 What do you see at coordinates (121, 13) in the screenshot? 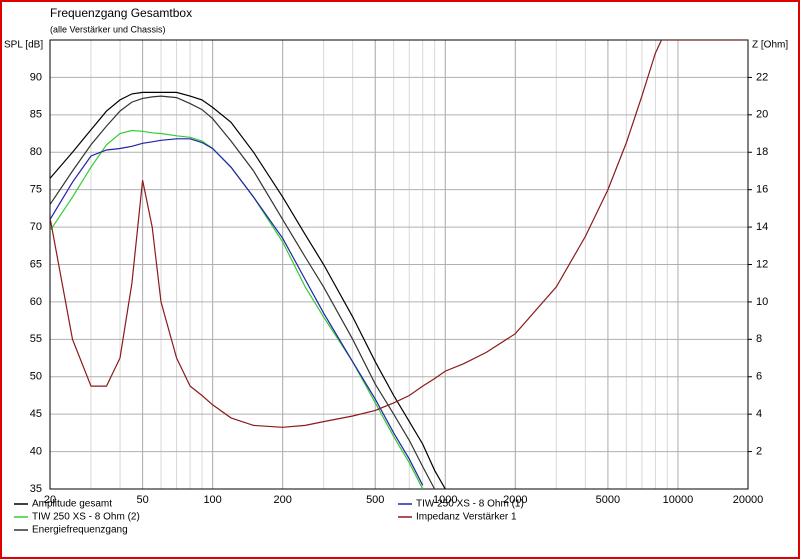
I see `chart-title: Frequenzgang Gesamtbox` at bounding box center [121, 13].